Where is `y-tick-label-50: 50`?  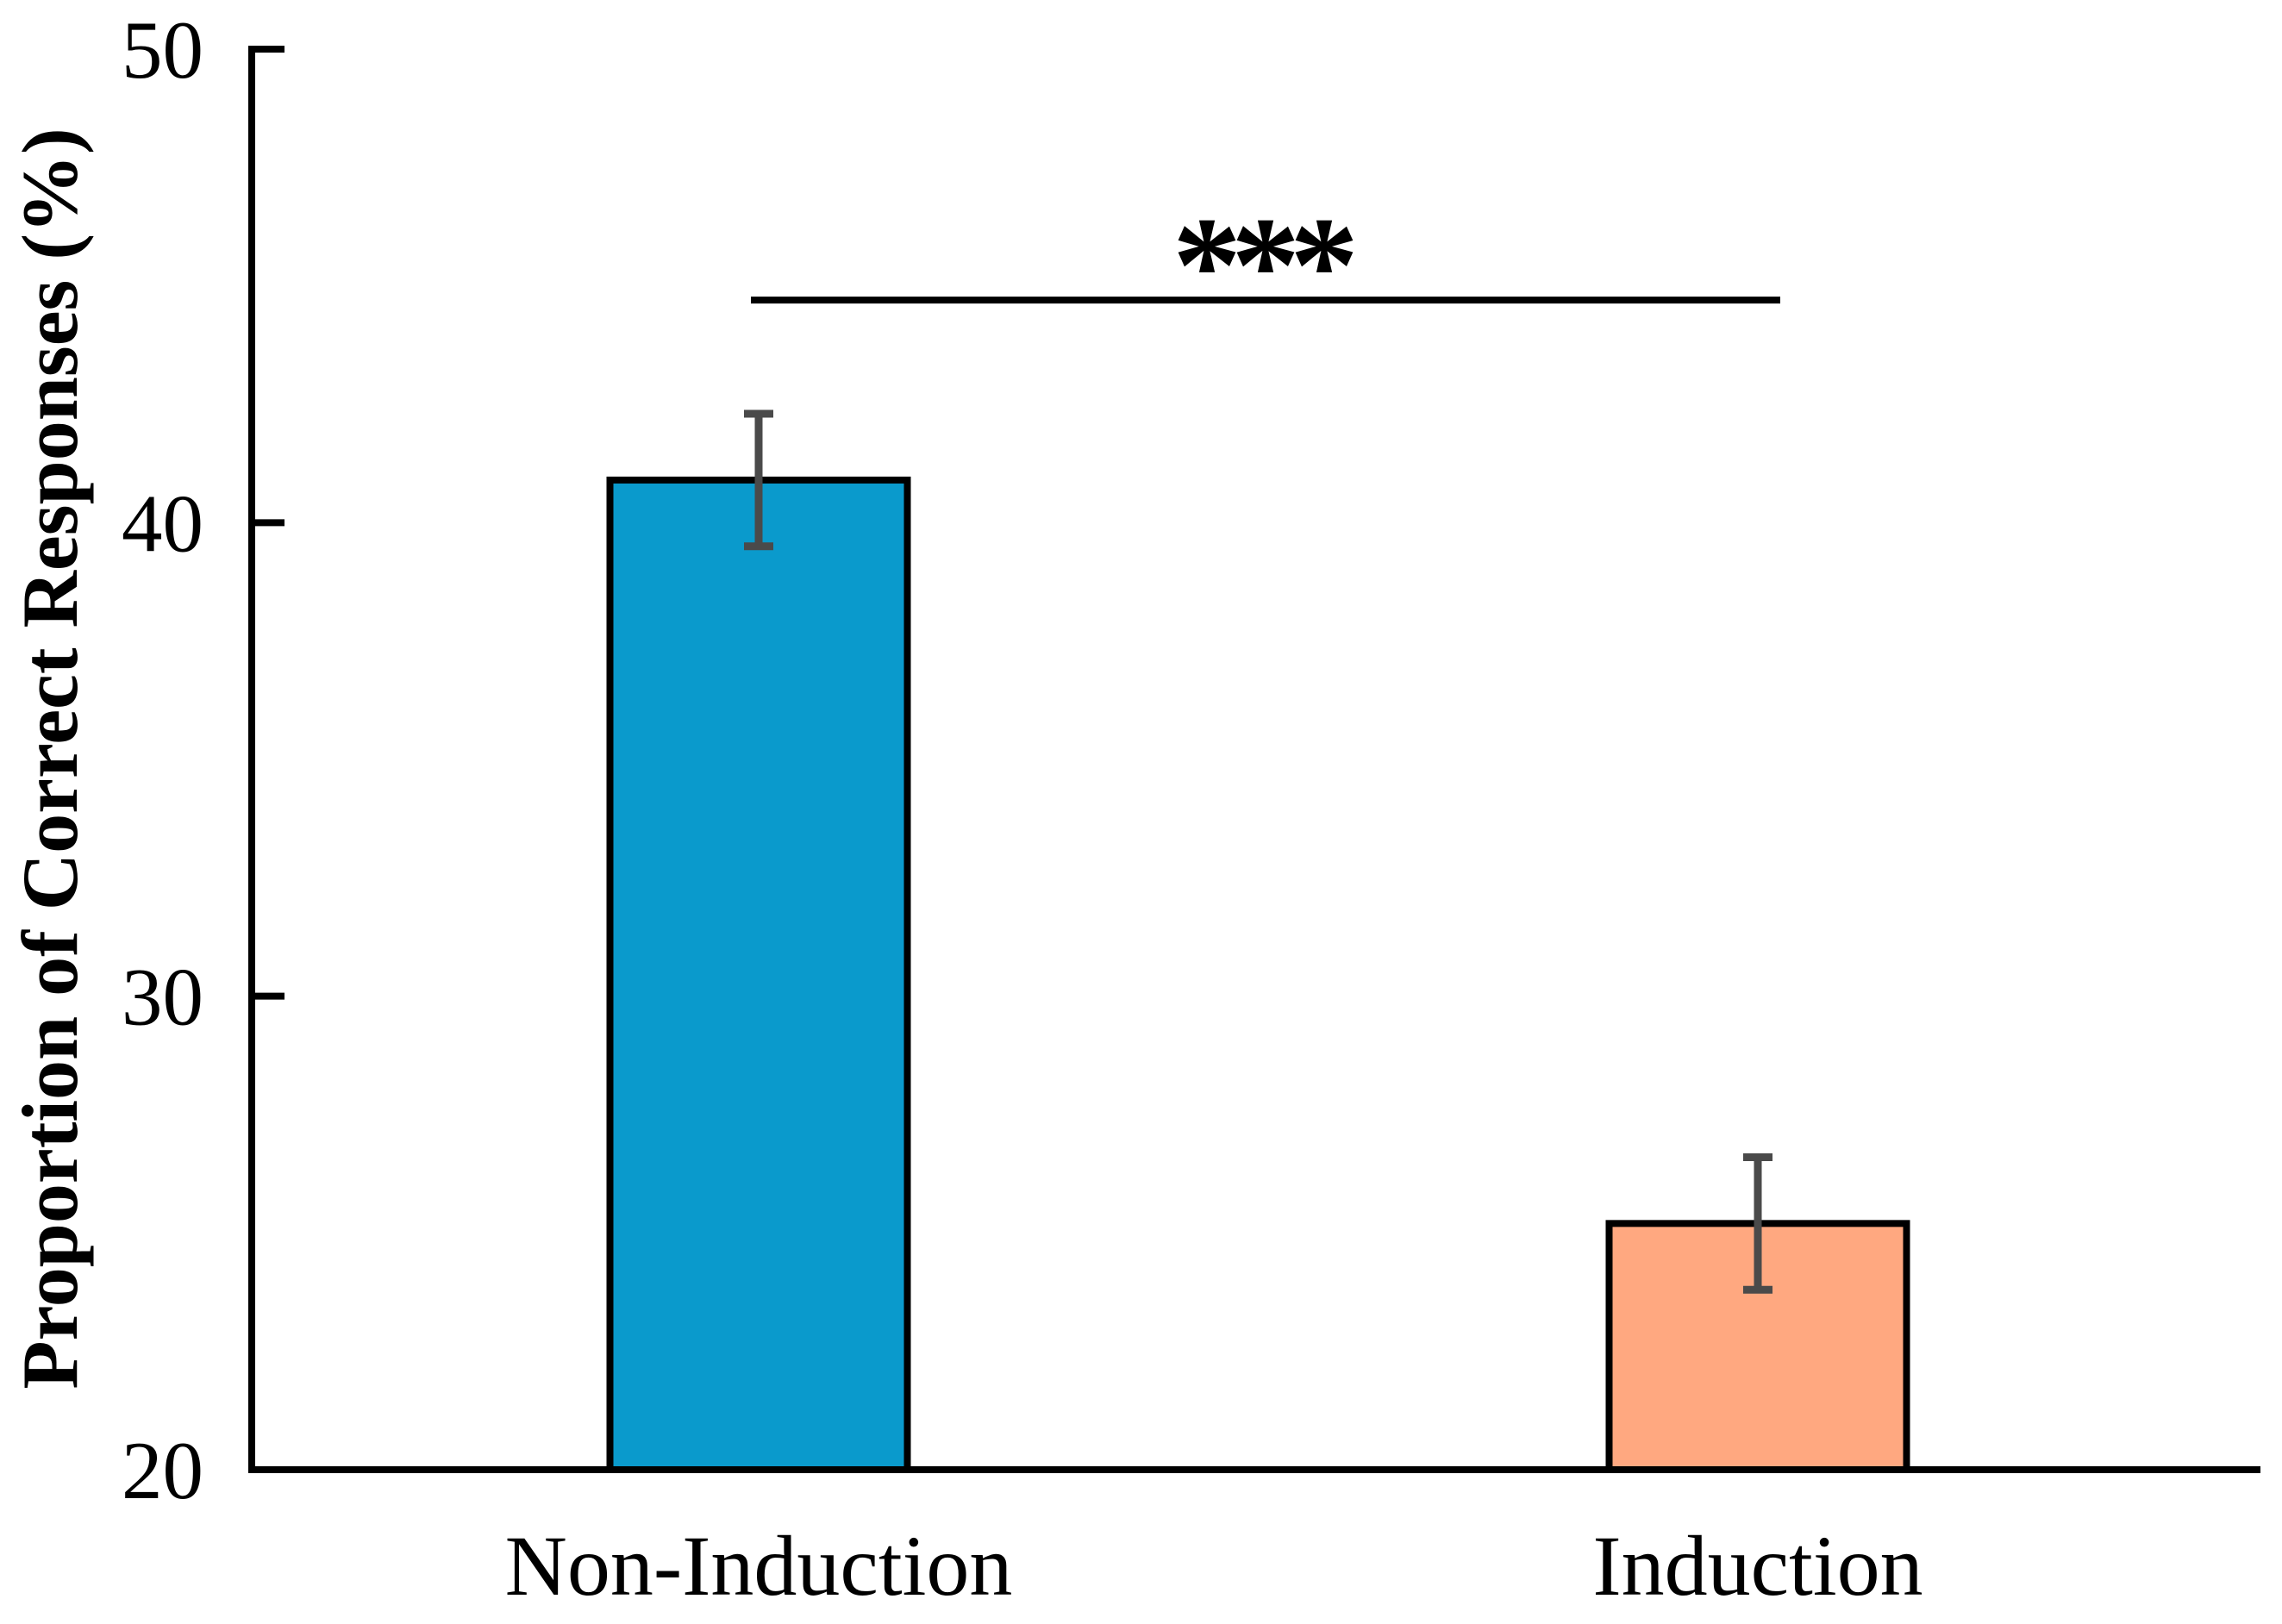
y-tick-label-50: 50 is located at coordinates (162, 50).